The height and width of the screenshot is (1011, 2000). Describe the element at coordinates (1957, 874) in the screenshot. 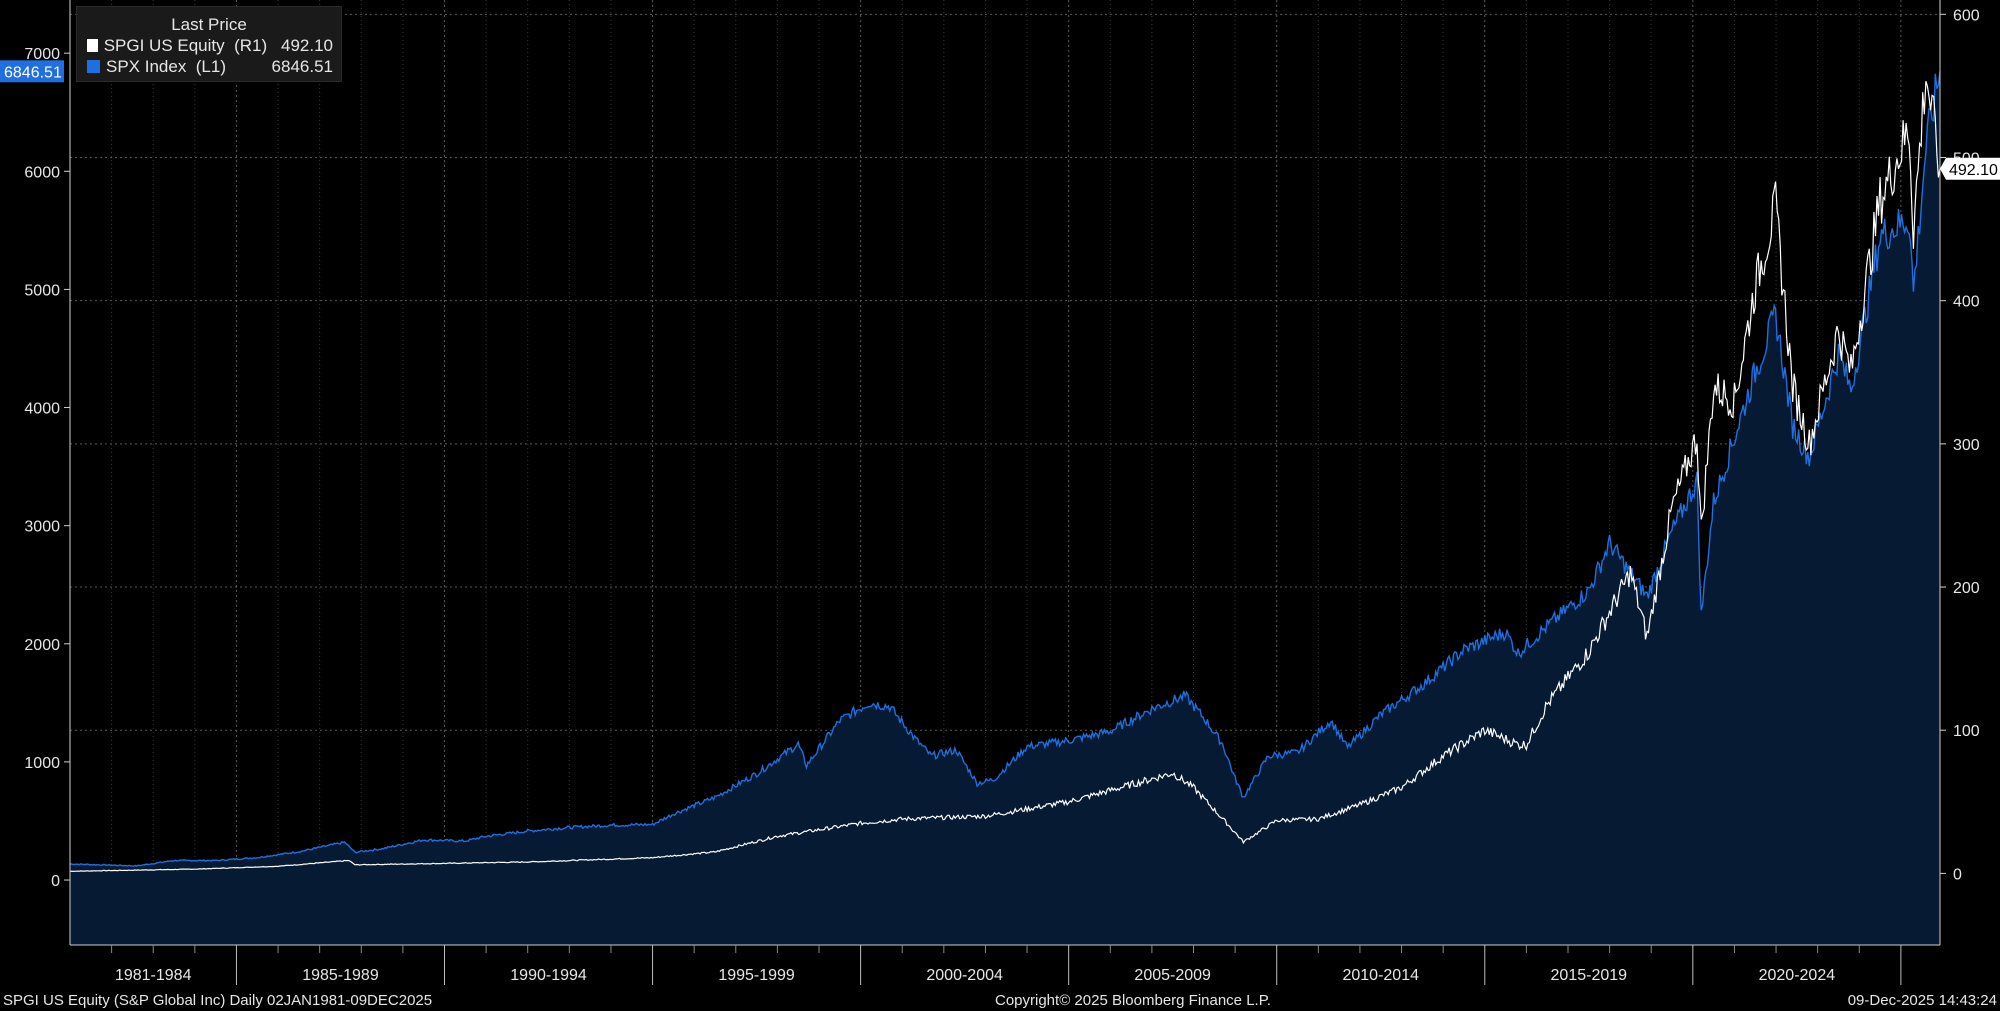

I see `right-tick-label: 0` at that location.